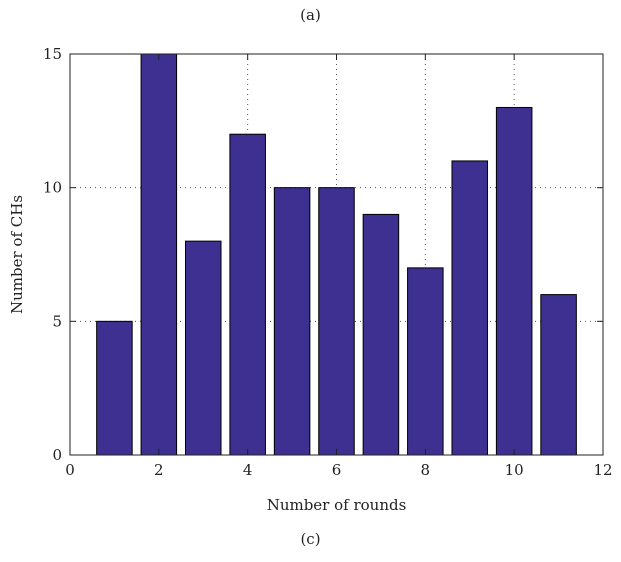 The width and height of the screenshot is (621, 562). Describe the element at coordinates (17, 254) in the screenshot. I see `y-axis-label: Number of CHs` at that location.